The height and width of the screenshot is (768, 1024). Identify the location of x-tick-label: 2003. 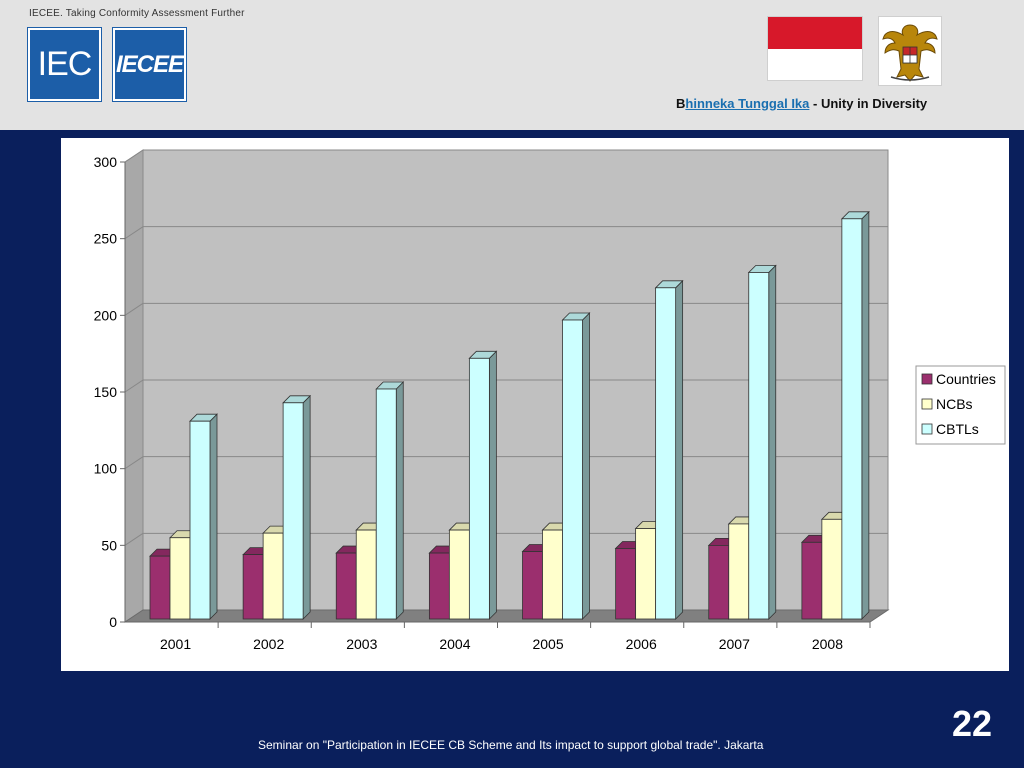
(361, 644).